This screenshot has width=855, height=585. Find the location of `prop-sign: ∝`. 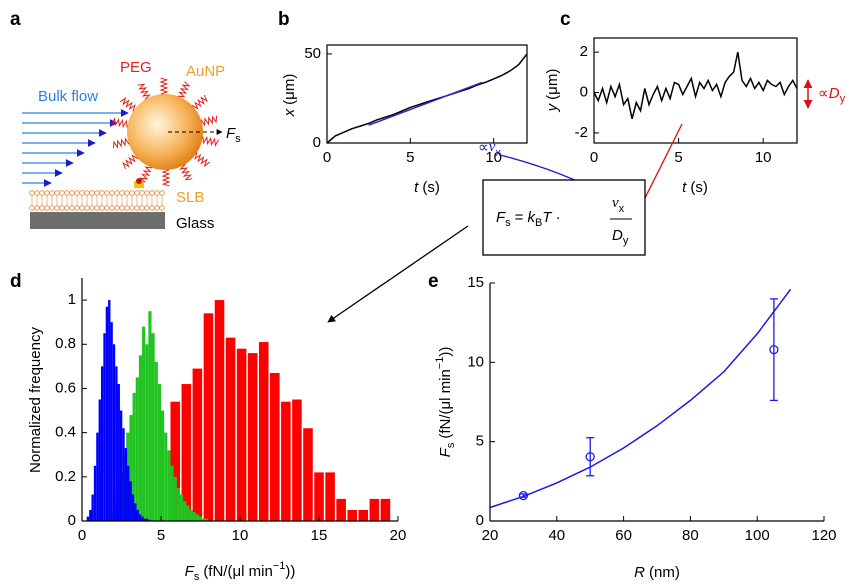

prop-sign: ∝ is located at coordinates (483, 147).